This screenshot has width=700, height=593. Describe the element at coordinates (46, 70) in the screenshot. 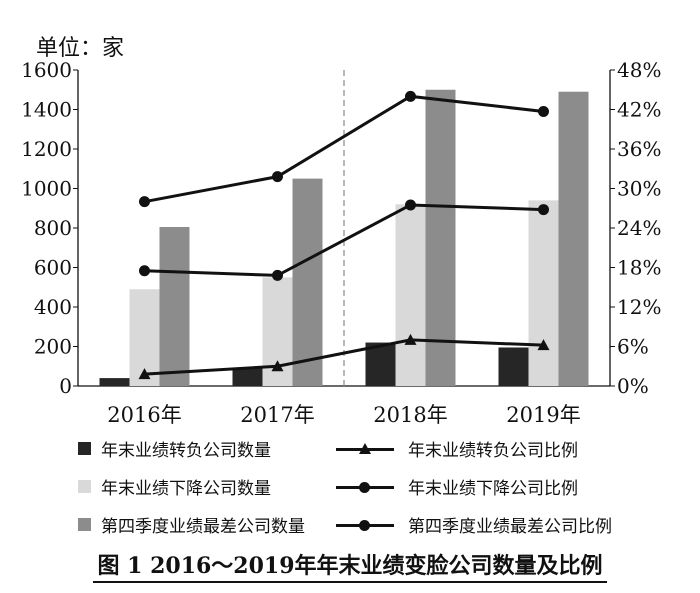

I see `y-tick-label-left: 1600` at that location.